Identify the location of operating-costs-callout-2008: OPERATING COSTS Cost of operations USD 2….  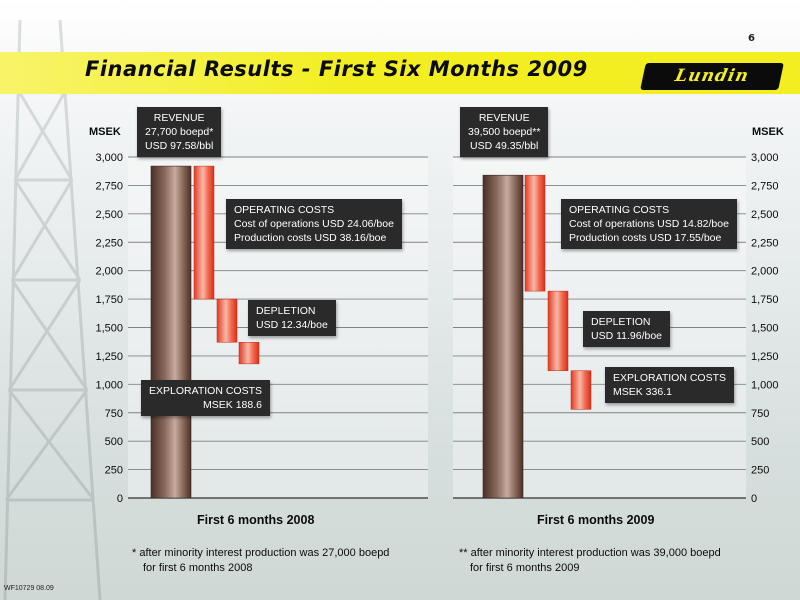
(314, 224).